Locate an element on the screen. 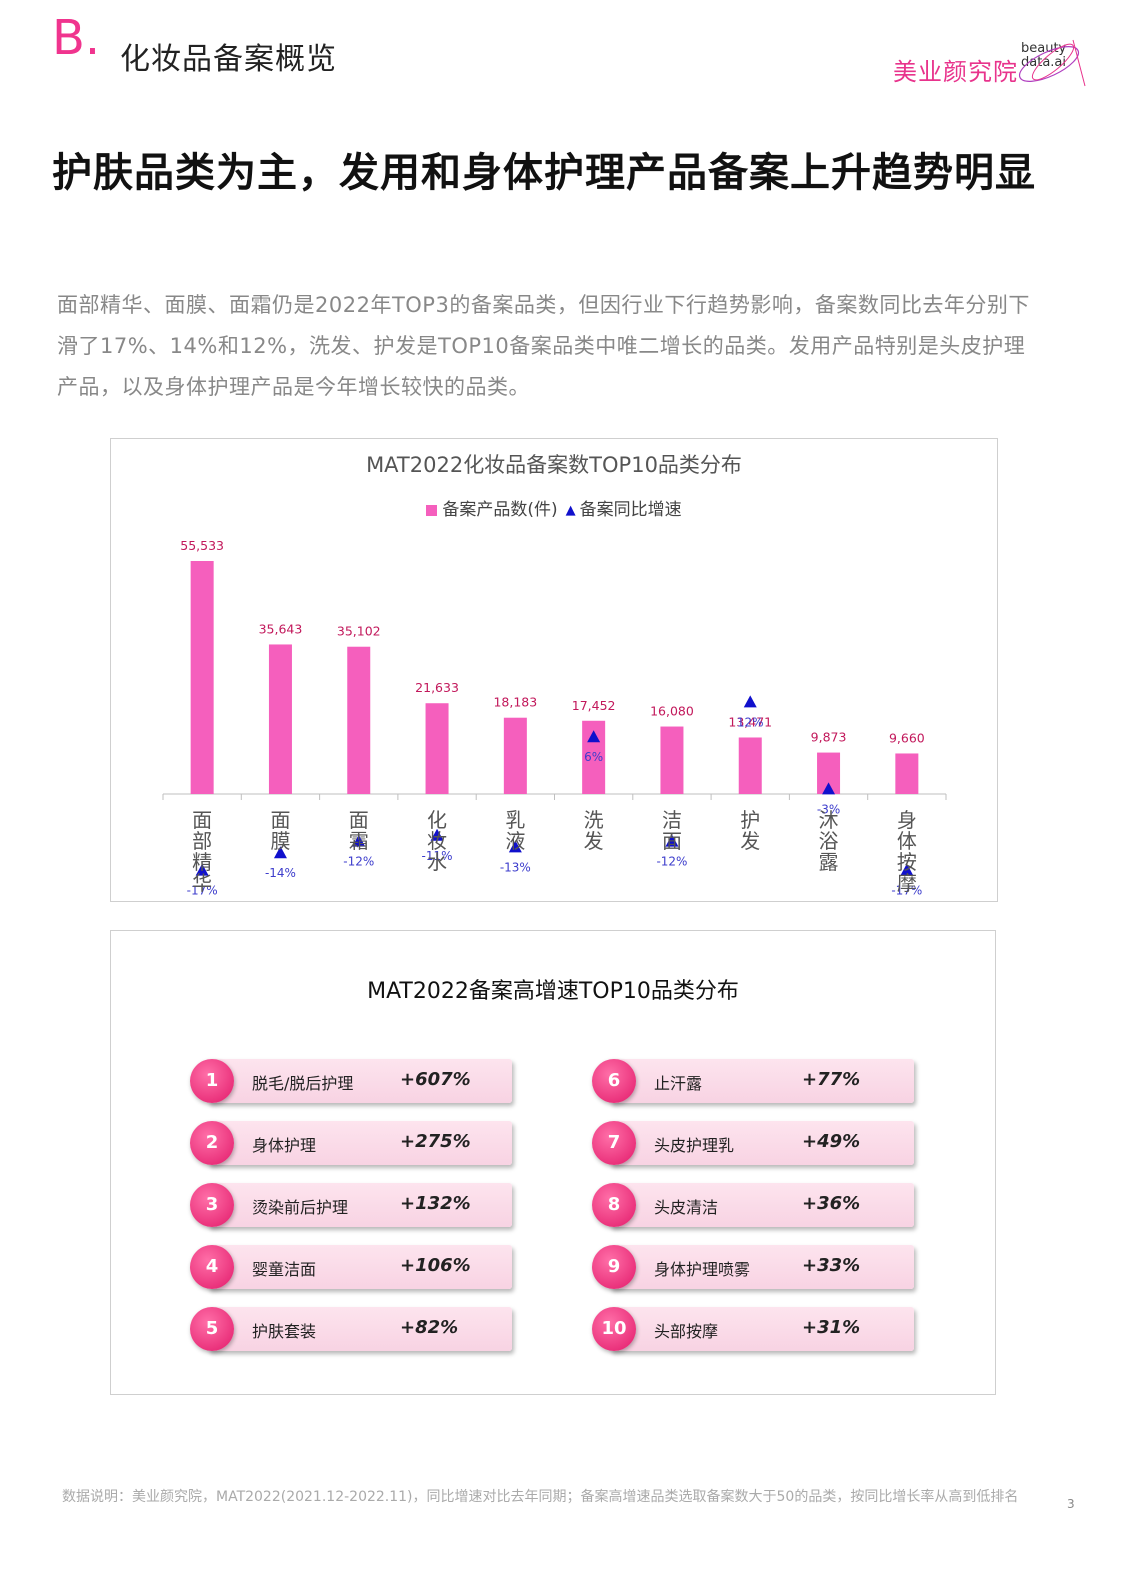 The height and width of the screenshot is (1587, 1122). growth-rate: +36% is located at coordinates (831, 1203).